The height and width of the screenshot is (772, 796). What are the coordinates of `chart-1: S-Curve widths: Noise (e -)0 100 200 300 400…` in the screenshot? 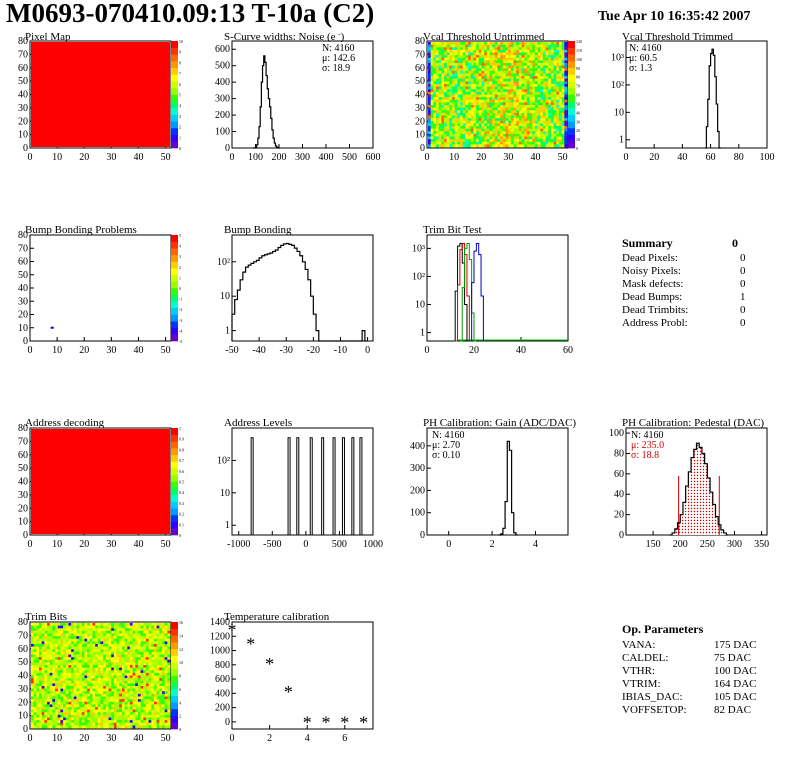 It's located at (298, 96).